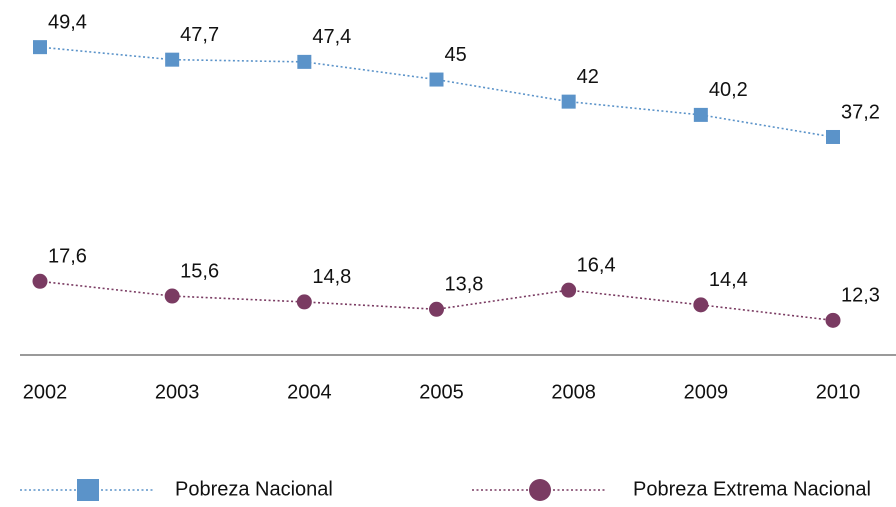  Describe the element at coordinates (67, 257) in the screenshot. I see `data-label: 17,6` at that location.